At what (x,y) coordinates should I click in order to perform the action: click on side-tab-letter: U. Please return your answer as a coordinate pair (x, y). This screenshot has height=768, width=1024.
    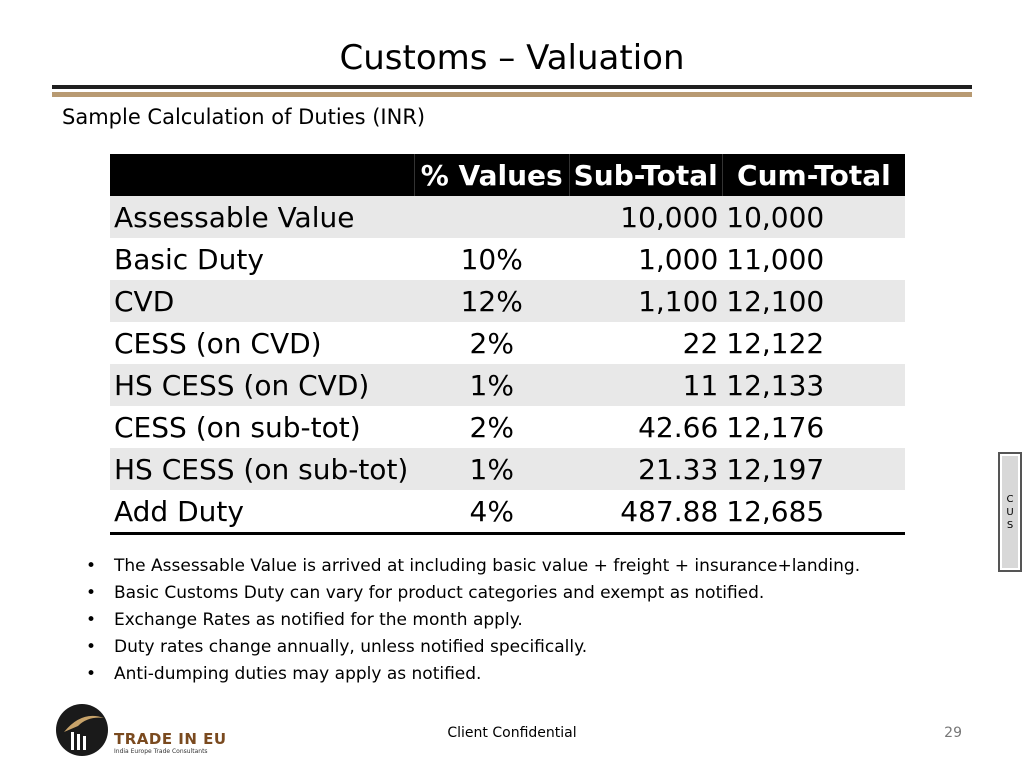
    Looking at the image, I should click on (1010, 512).